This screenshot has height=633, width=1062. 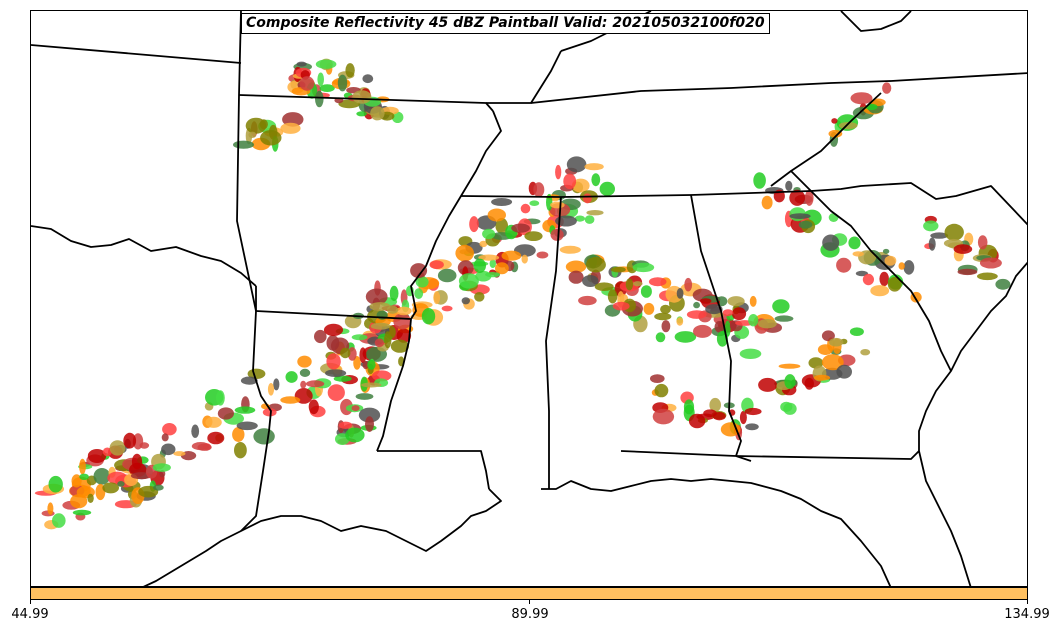 What do you see at coordinates (876, 21) in the screenshot?
I see `border-top-right` at bounding box center [876, 21].